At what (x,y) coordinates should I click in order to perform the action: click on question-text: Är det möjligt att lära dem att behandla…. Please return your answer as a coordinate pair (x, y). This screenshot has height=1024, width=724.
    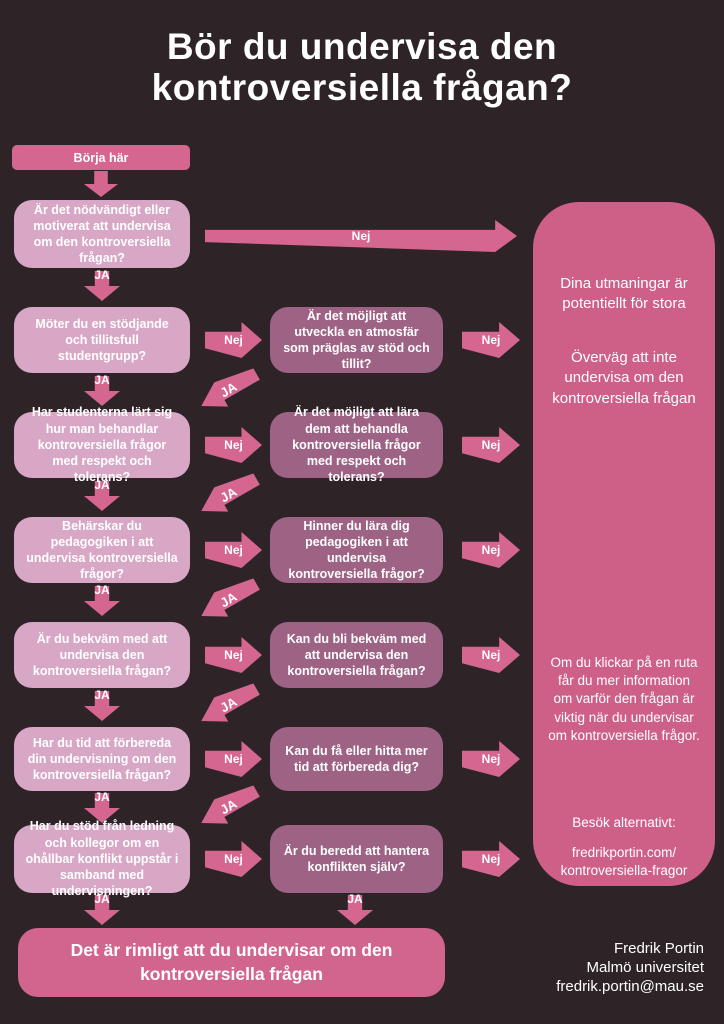
    Looking at the image, I should click on (356, 445).